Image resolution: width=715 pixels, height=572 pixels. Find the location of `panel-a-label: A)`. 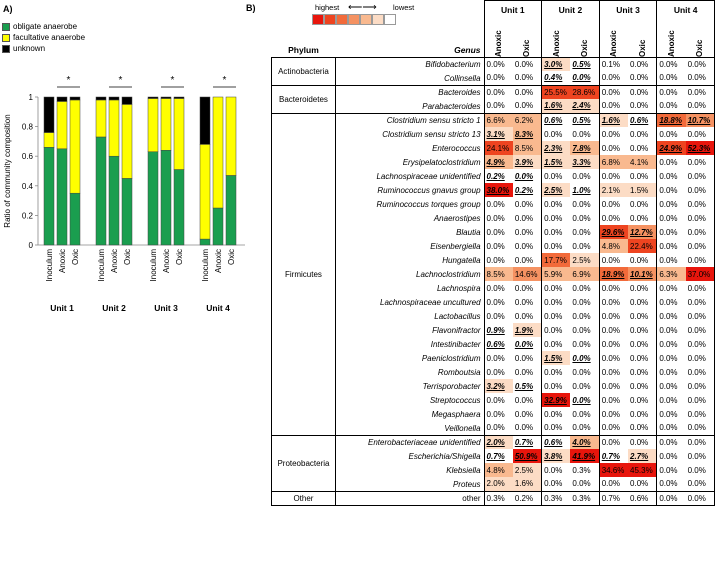

panel-a-label: A) is located at coordinates (8, 9).